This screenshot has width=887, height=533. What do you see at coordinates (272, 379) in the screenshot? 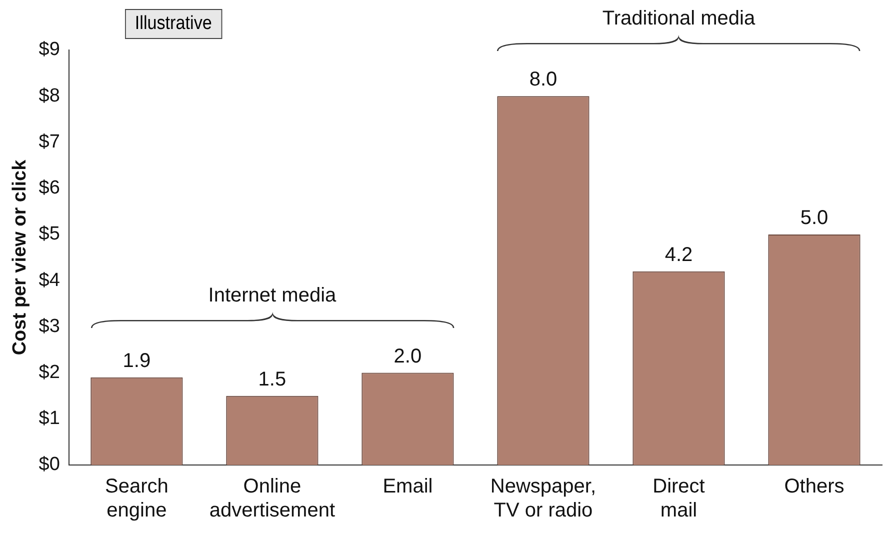
I see `data-label: 1.5` at bounding box center [272, 379].